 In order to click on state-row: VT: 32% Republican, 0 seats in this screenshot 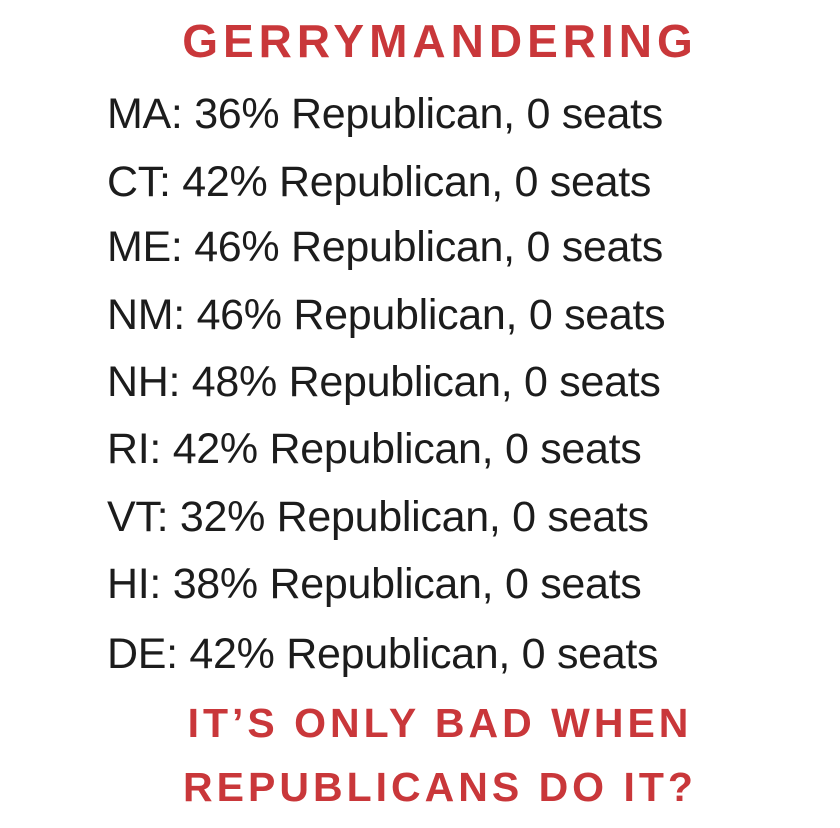, I will do `click(378, 517)`.